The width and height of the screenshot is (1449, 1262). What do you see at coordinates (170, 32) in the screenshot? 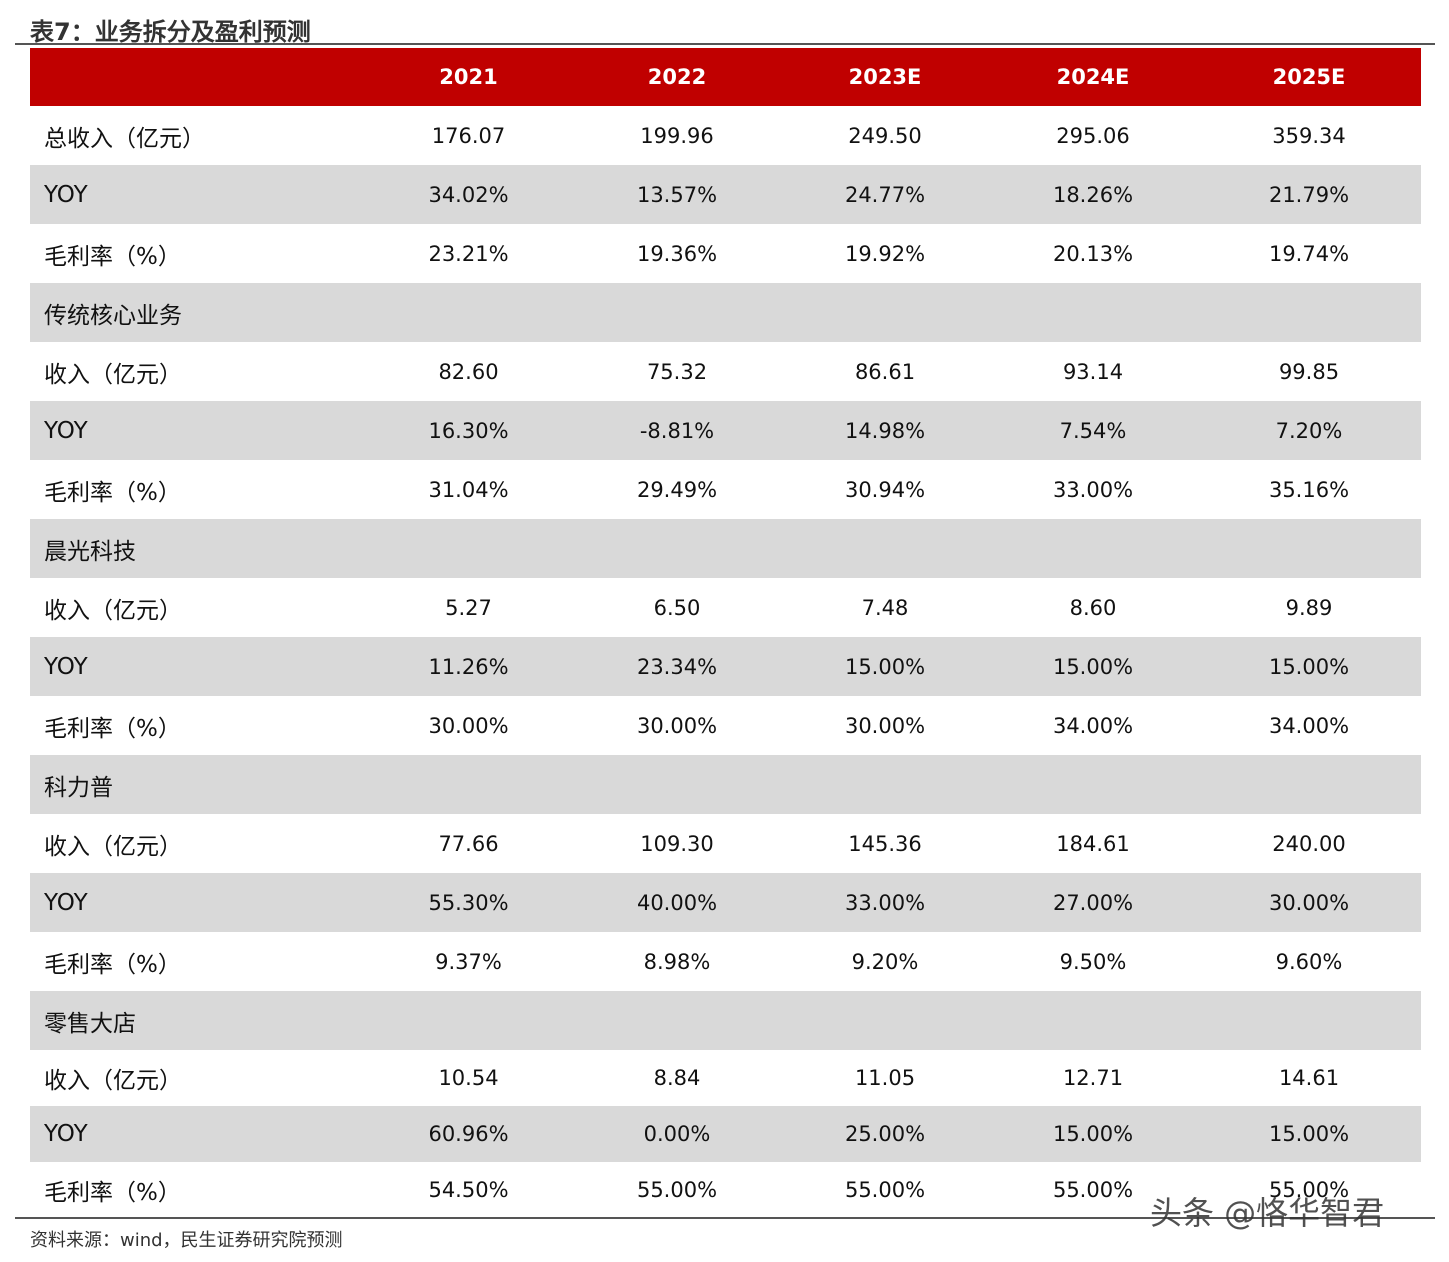
I see `title: 表7：业务拆分及盈利预测` at bounding box center [170, 32].